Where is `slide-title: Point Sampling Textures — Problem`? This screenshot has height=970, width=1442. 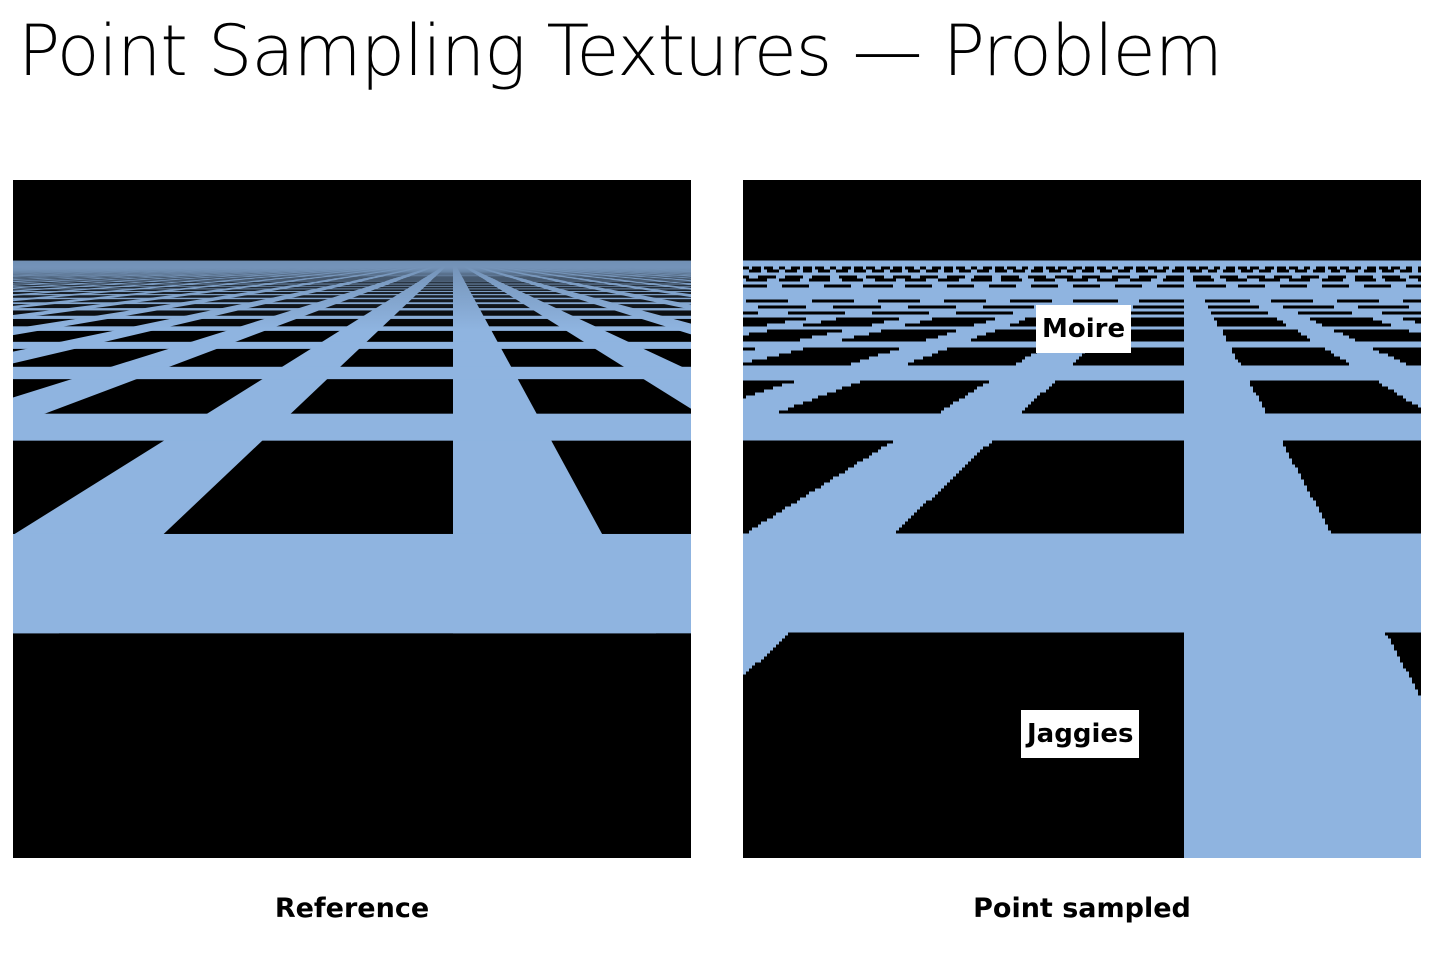 slide-title: Point Sampling Textures — Problem is located at coordinates (620, 51).